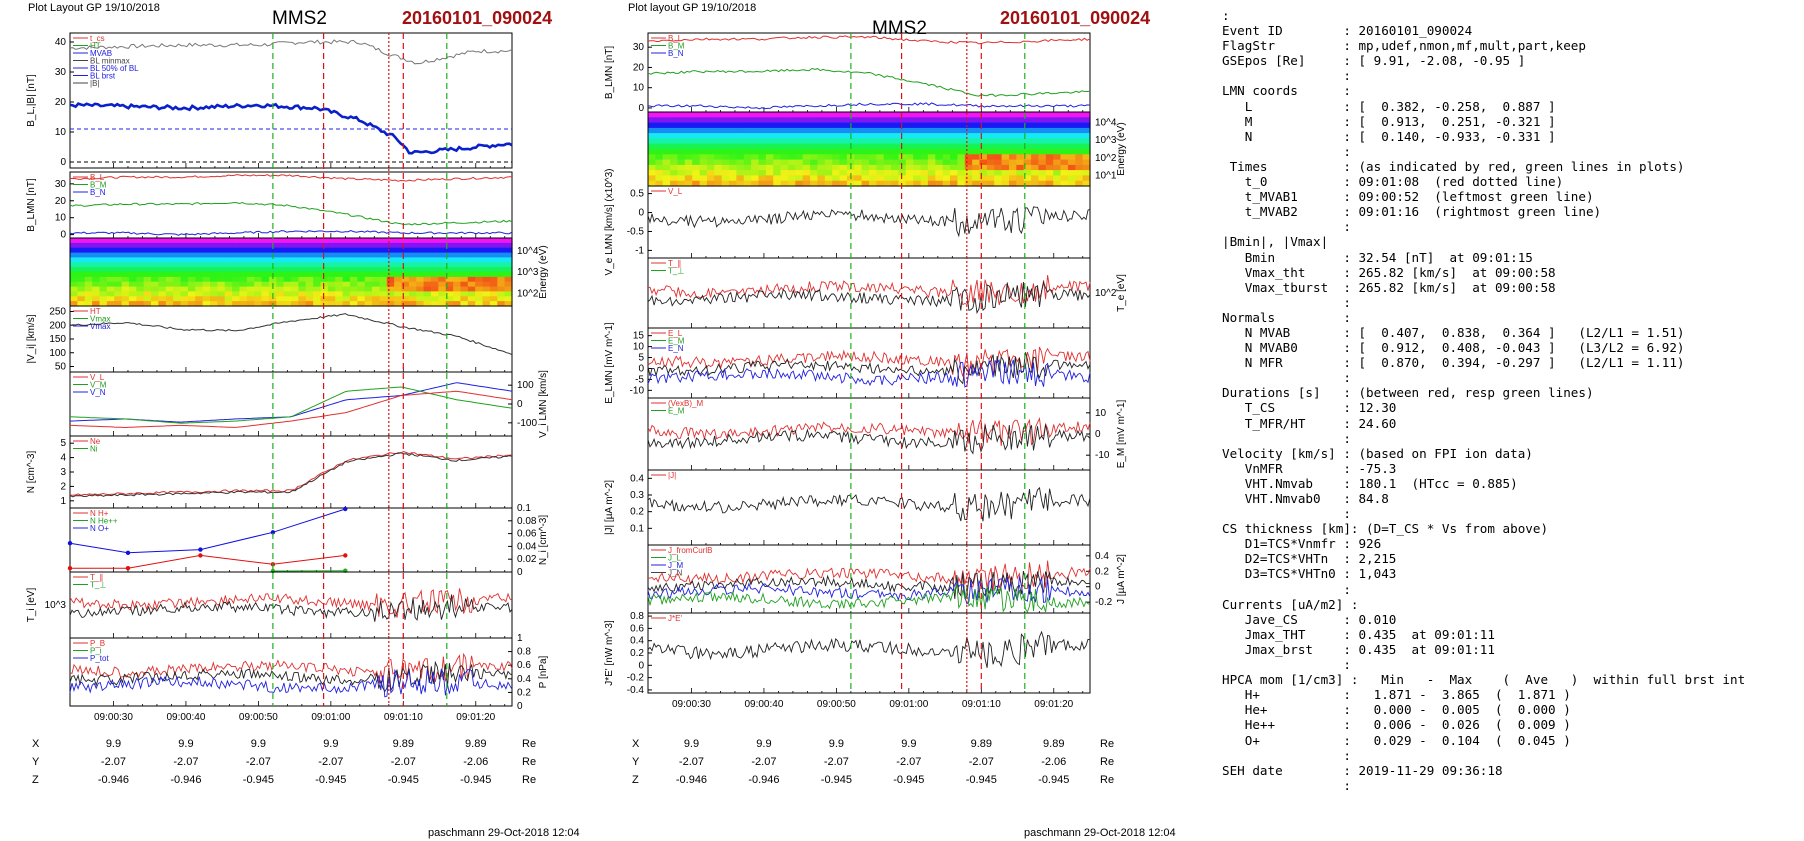 The image size is (1804, 841). Describe the element at coordinates (1309, 423) in the screenshot. I see `info-line: T_MFR/HT : 24.60` at that location.